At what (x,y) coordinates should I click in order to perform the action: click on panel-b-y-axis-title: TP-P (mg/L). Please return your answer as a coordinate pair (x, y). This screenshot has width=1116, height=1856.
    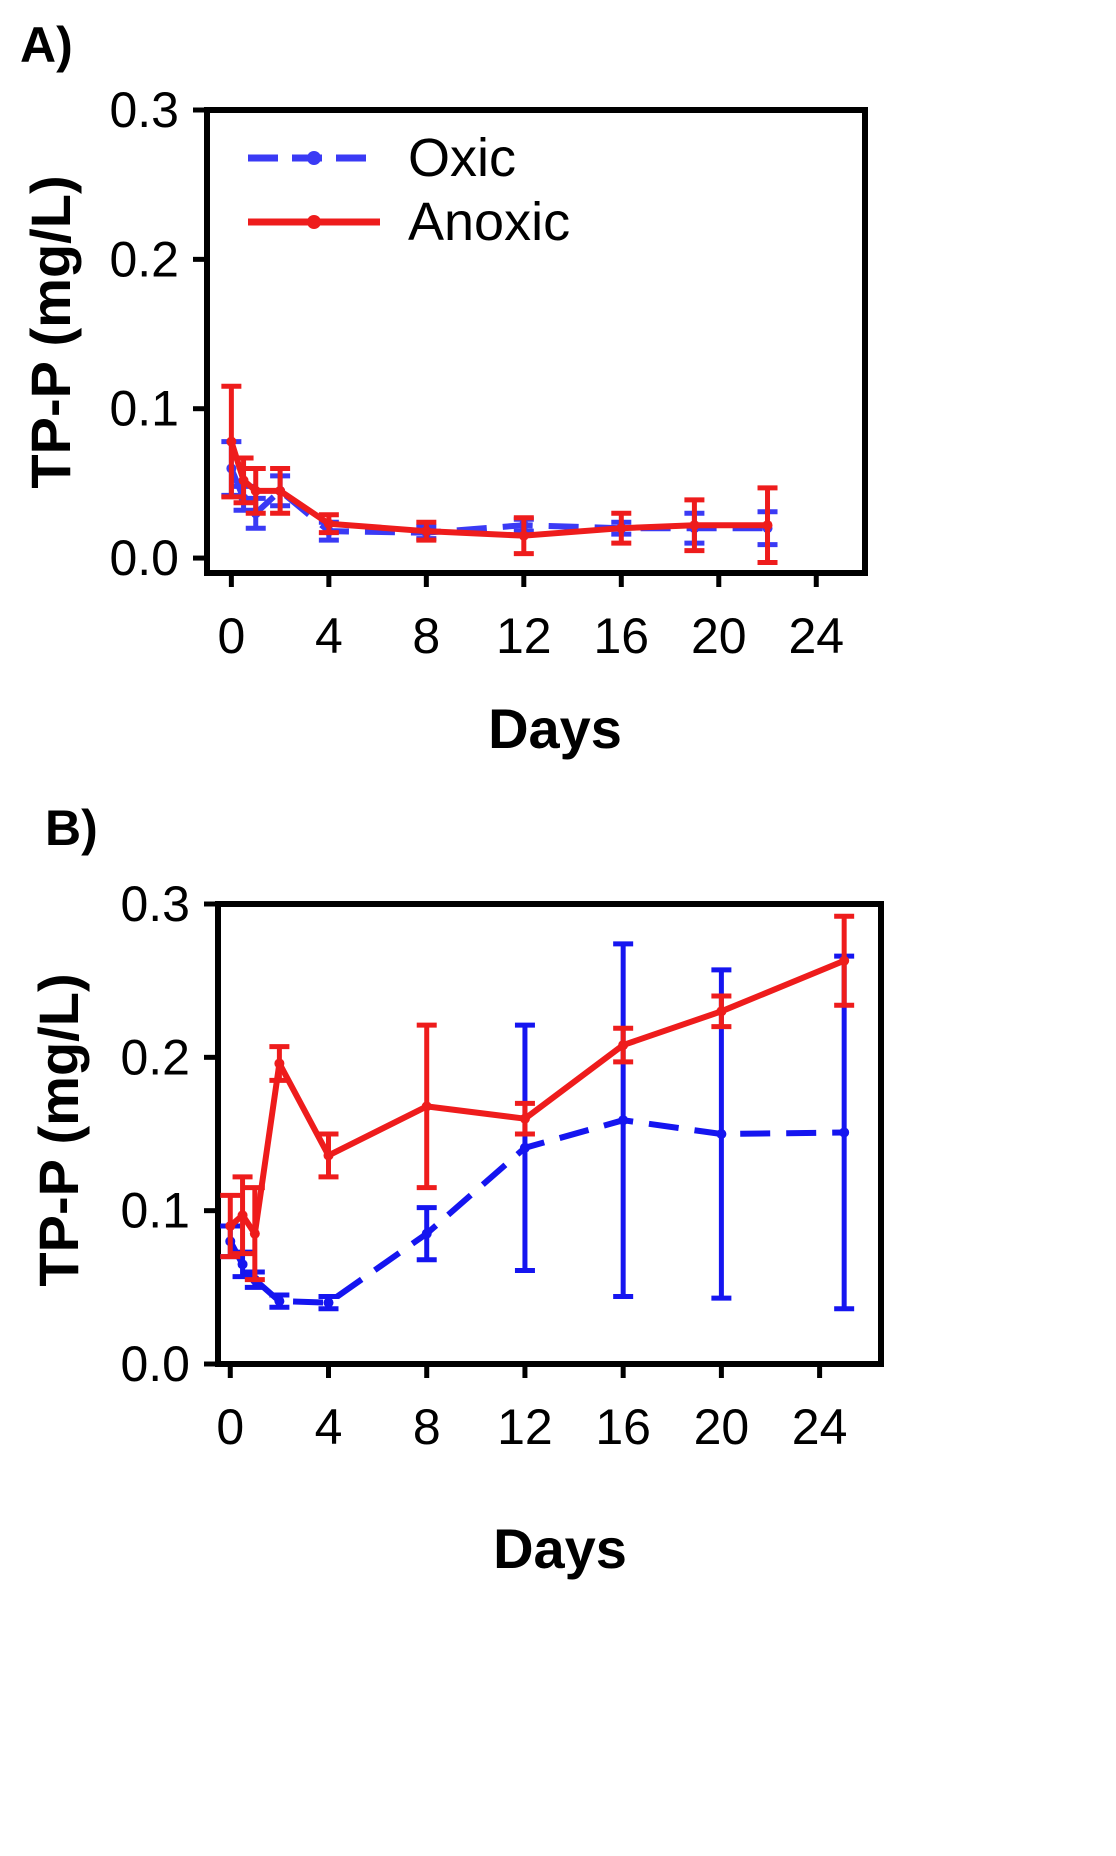
    Looking at the image, I should click on (58, 1129).